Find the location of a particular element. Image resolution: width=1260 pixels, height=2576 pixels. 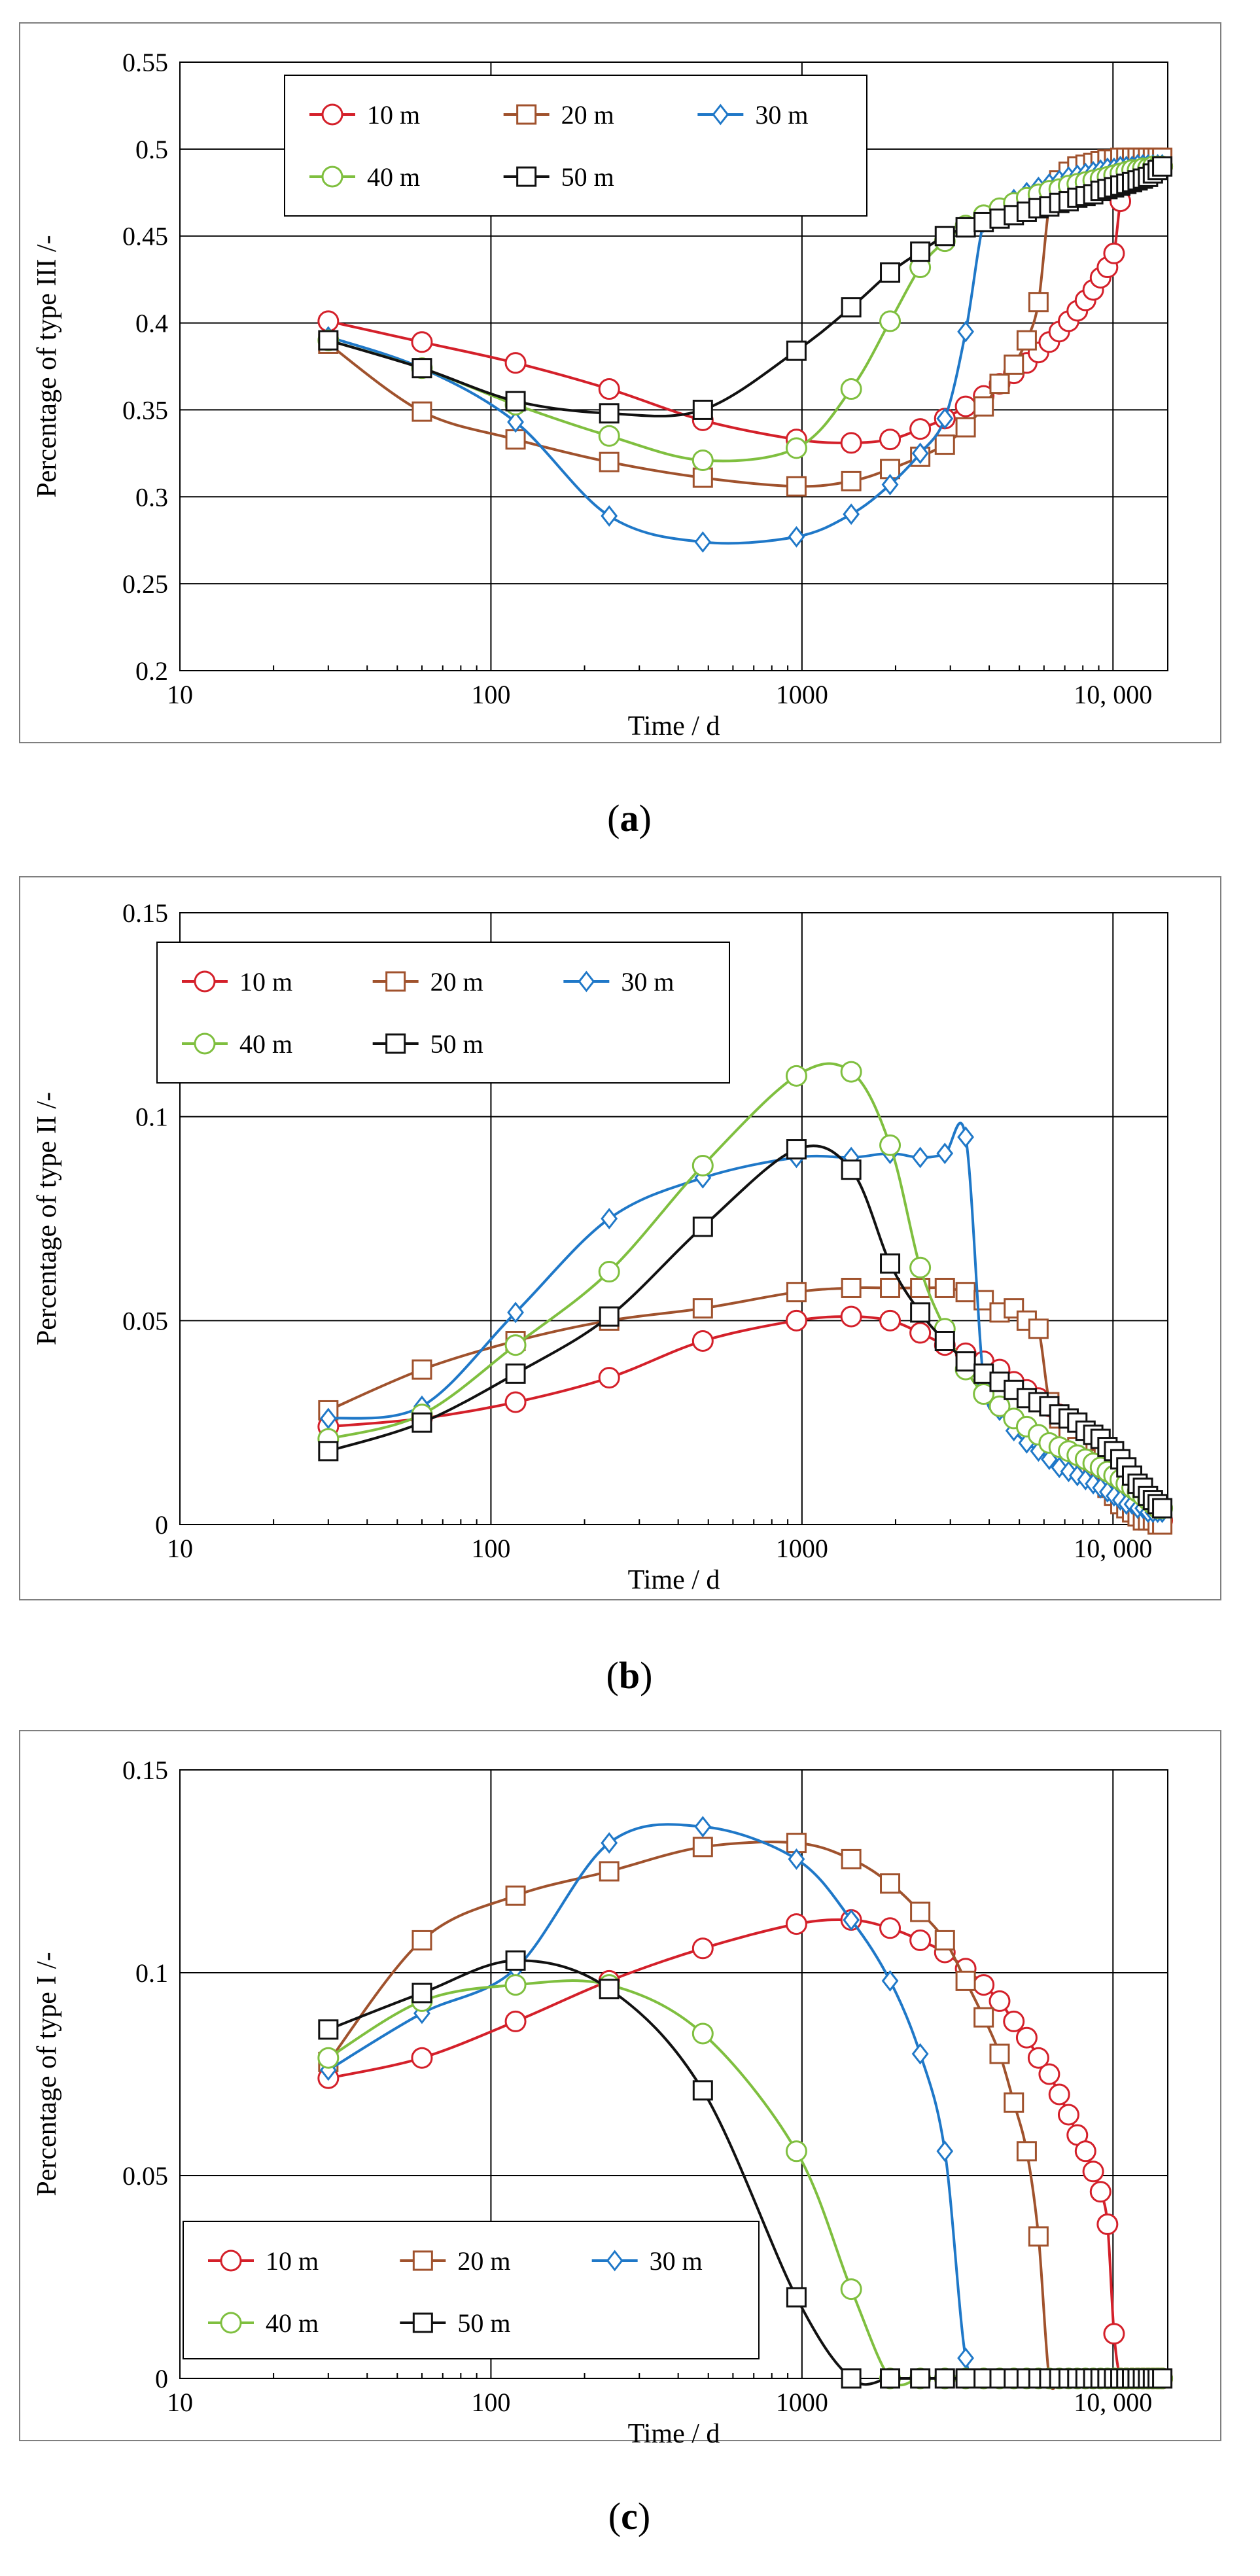

x-tick-label: 10, 000 is located at coordinates (1113, 1548).